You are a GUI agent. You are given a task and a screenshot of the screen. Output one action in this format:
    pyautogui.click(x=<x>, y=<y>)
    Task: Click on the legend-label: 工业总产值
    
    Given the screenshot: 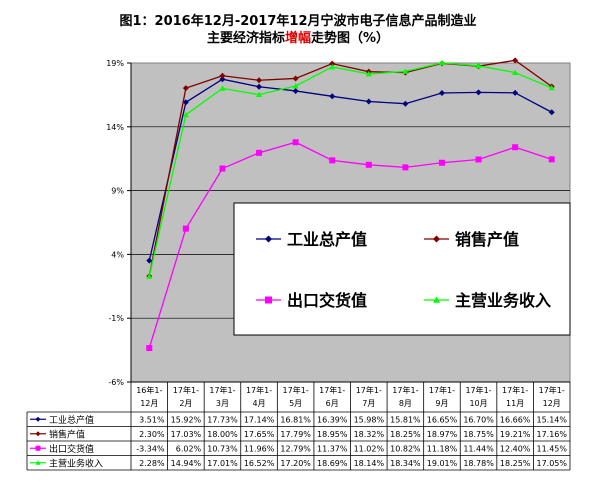 What is the action you would take?
    pyautogui.click(x=327, y=239)
    